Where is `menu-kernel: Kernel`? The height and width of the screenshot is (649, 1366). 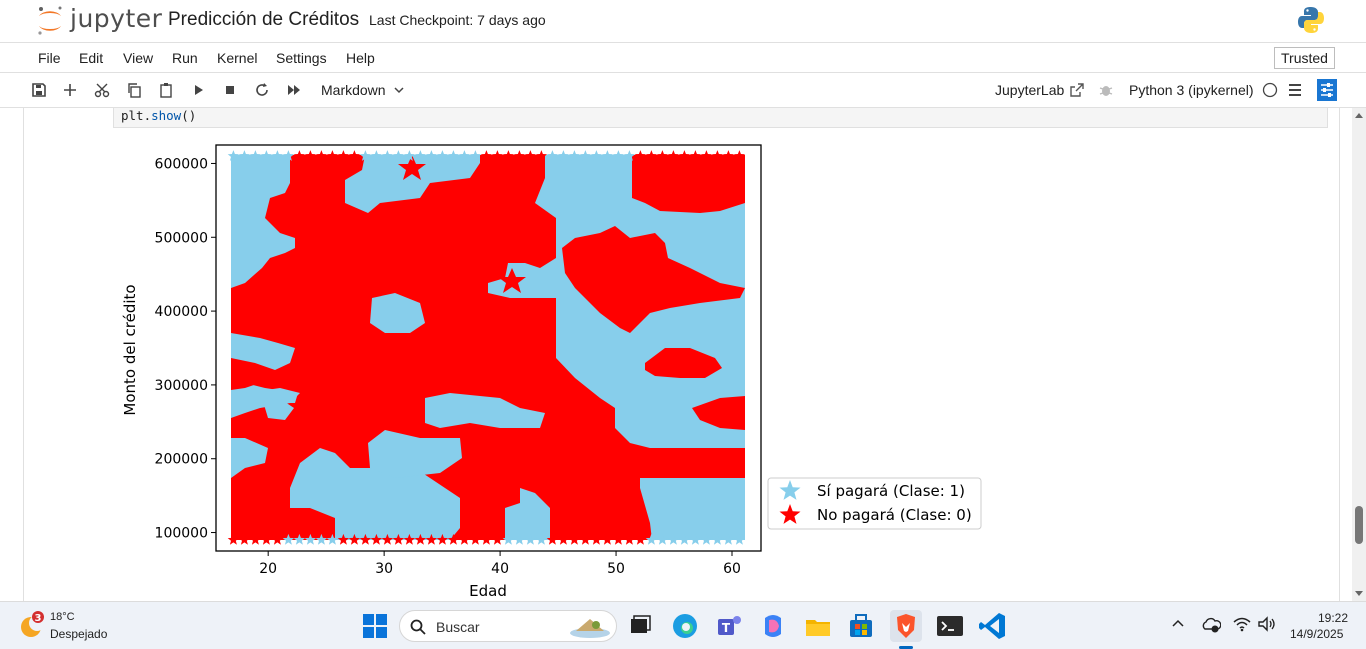 menu-kernel: Kernel is located at coordinates (237, 58).